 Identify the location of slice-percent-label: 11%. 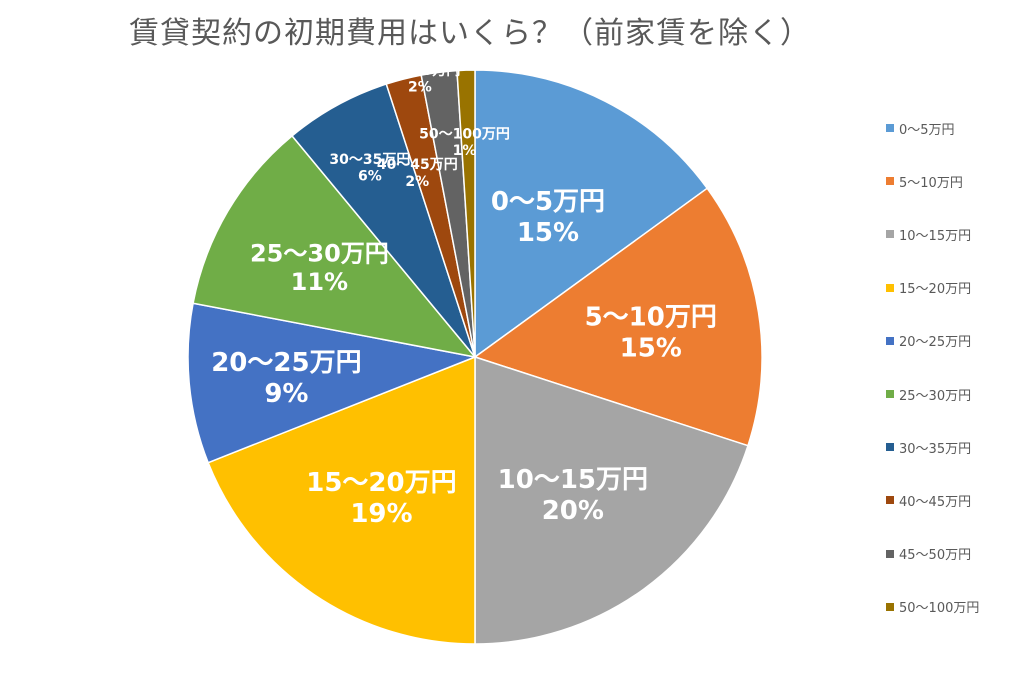
(319, 282).